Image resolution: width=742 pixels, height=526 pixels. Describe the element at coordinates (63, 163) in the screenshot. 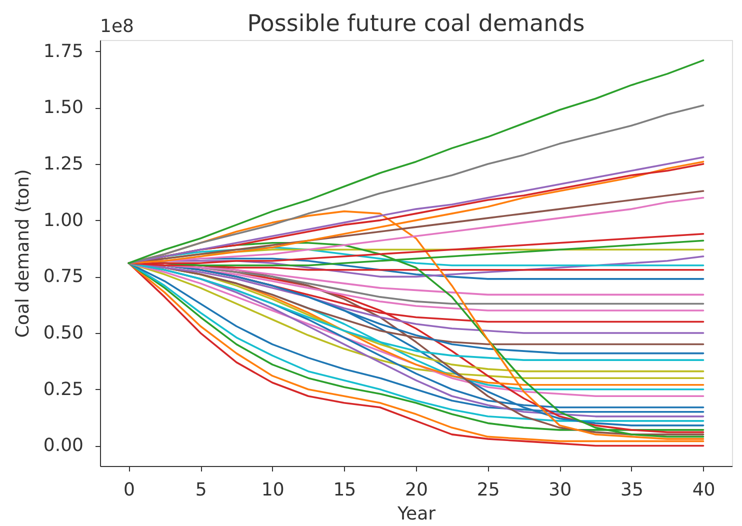

I see `y-tick-label: 1.25` at that location.